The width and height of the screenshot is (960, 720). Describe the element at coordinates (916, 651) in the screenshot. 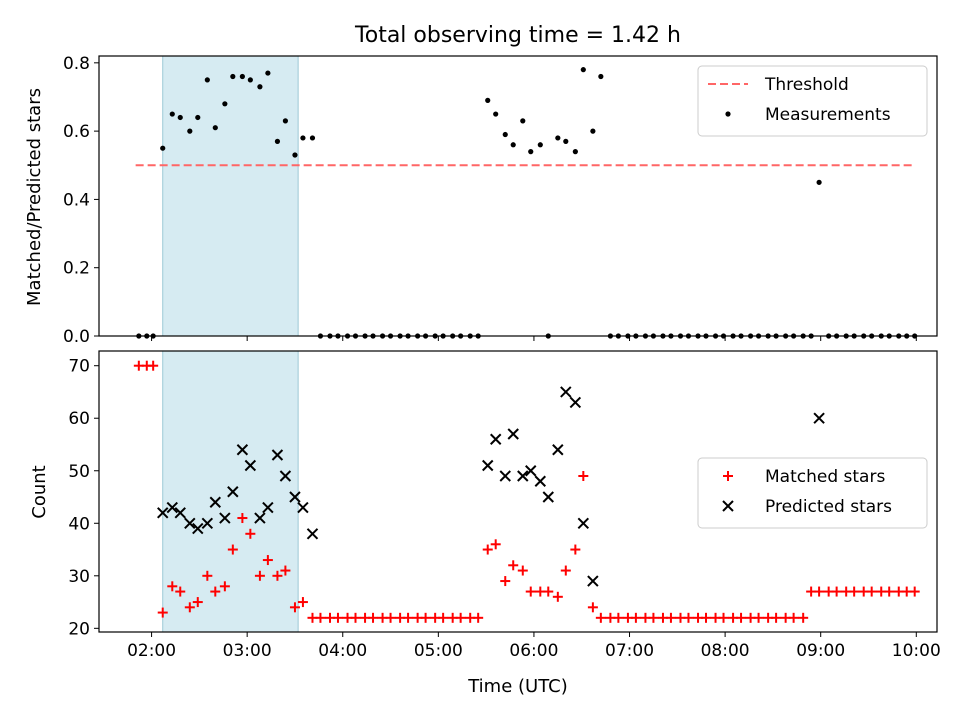

I see `x-tick-label: 10:00` at that location.